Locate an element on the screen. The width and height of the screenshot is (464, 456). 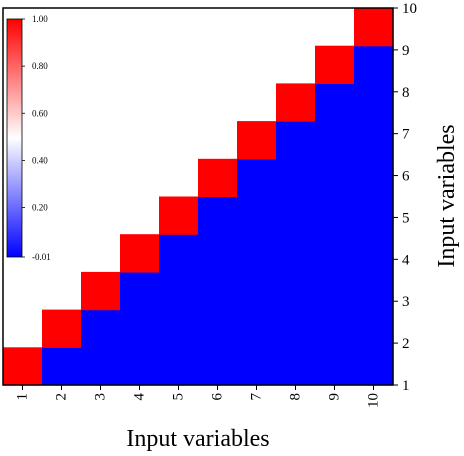
colorbar-tick-label: -0.01 is located at coordinates (41, 257).